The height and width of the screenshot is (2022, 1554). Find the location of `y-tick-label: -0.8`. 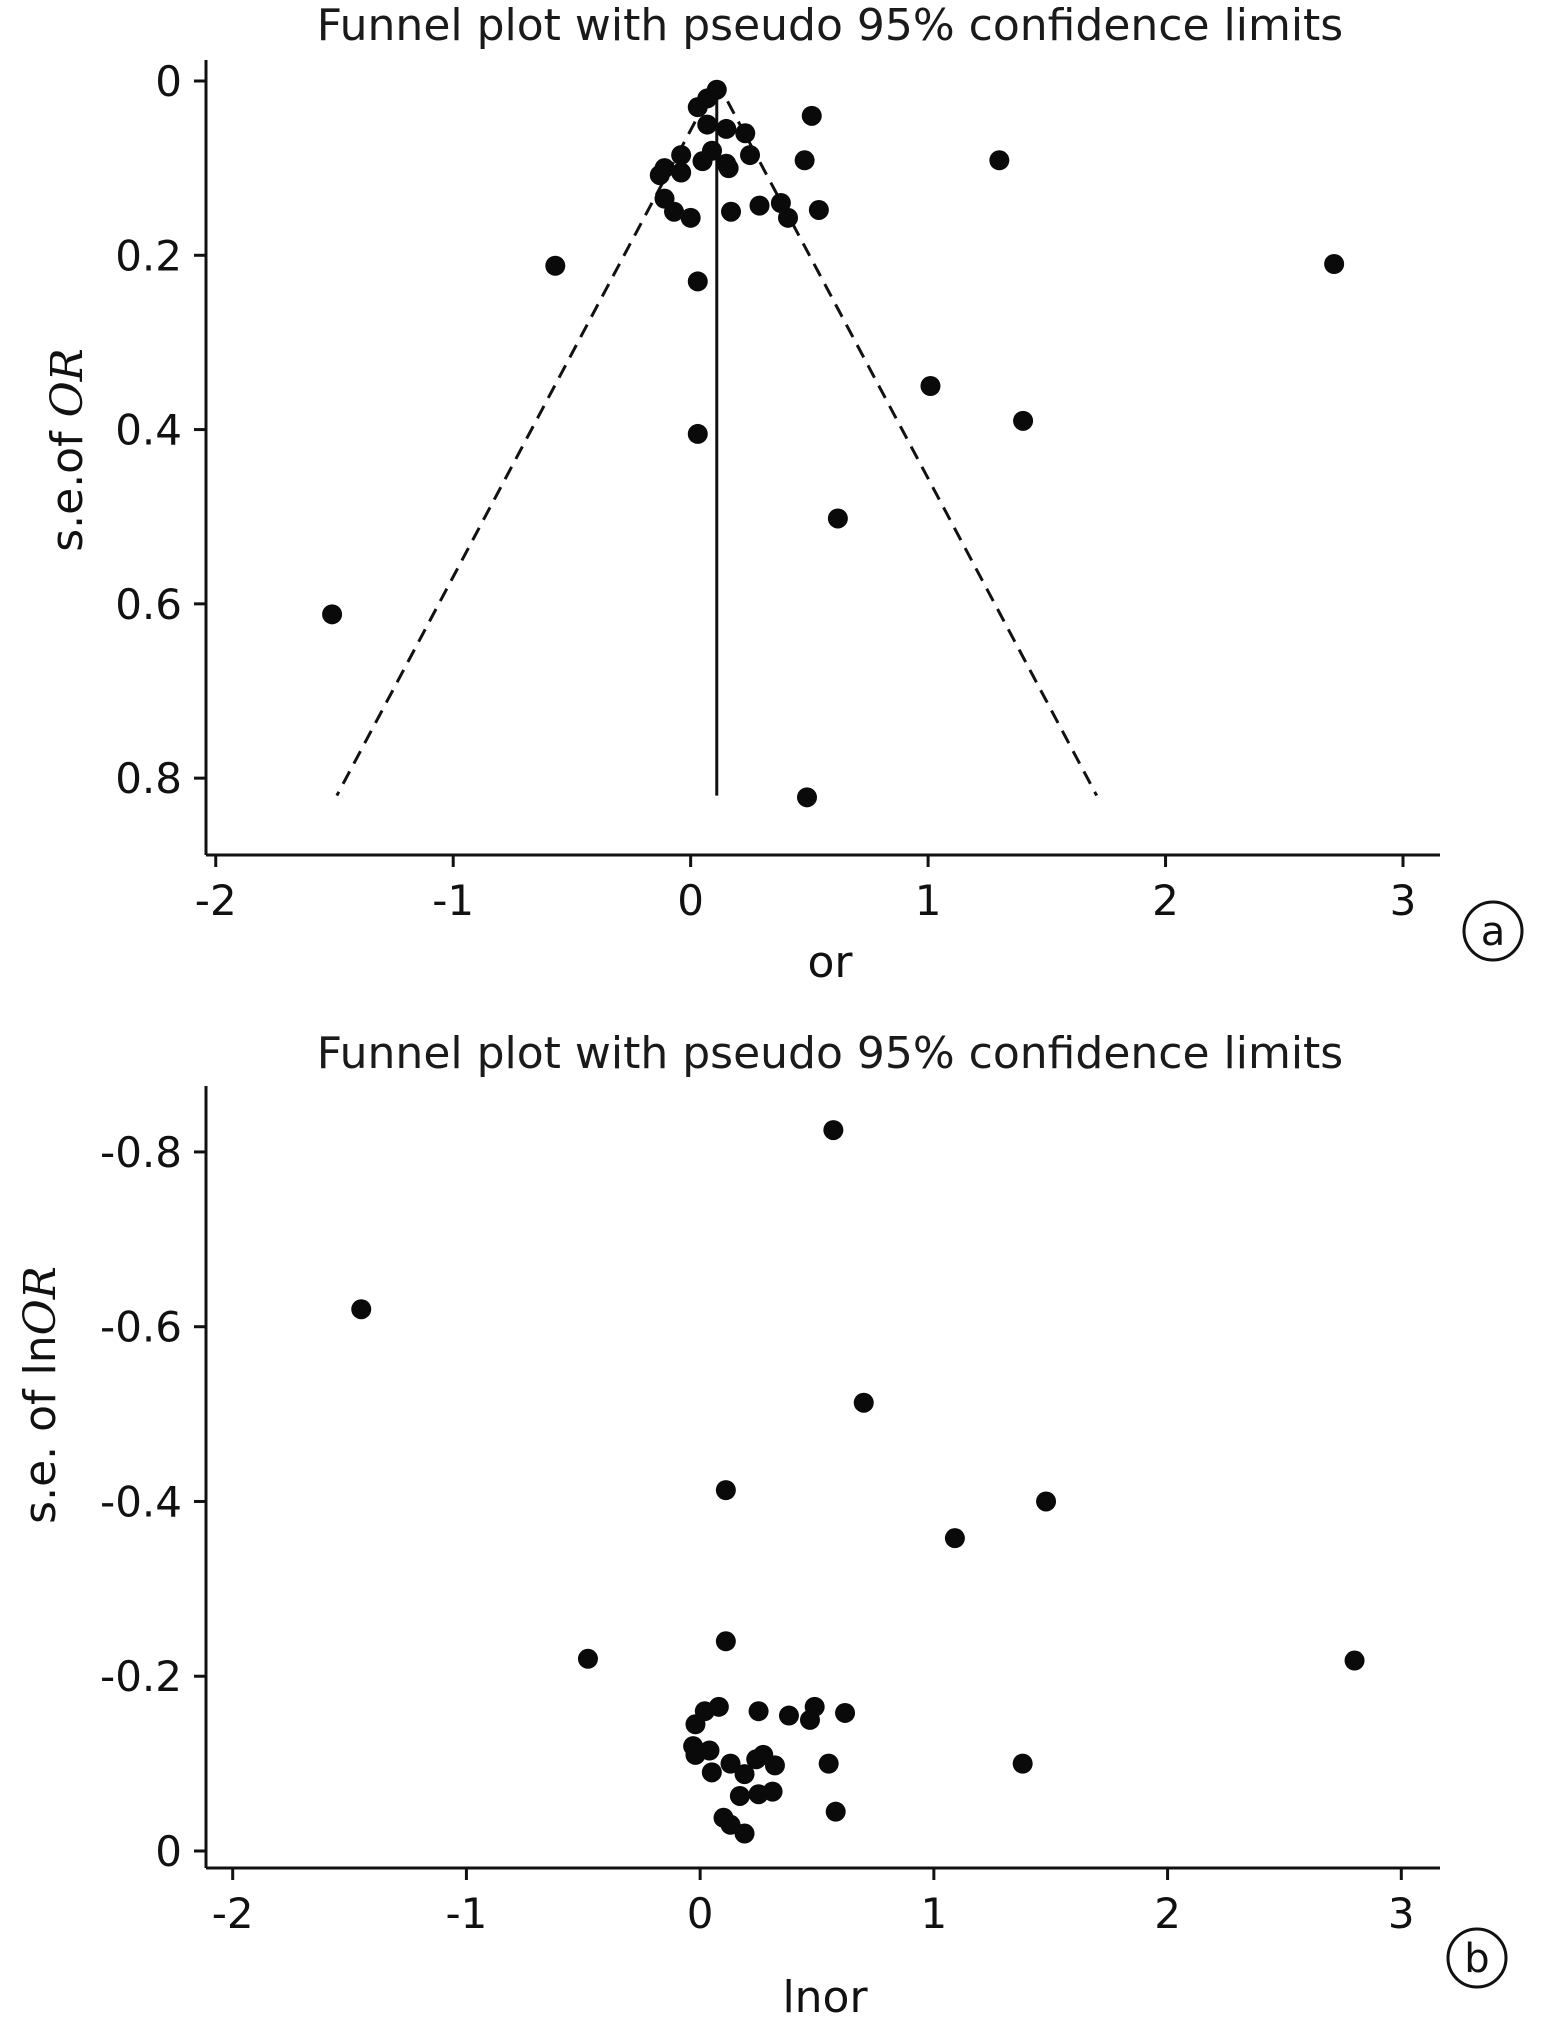

y-tick-label: -0.8 is located at coordinates (141, 1152).